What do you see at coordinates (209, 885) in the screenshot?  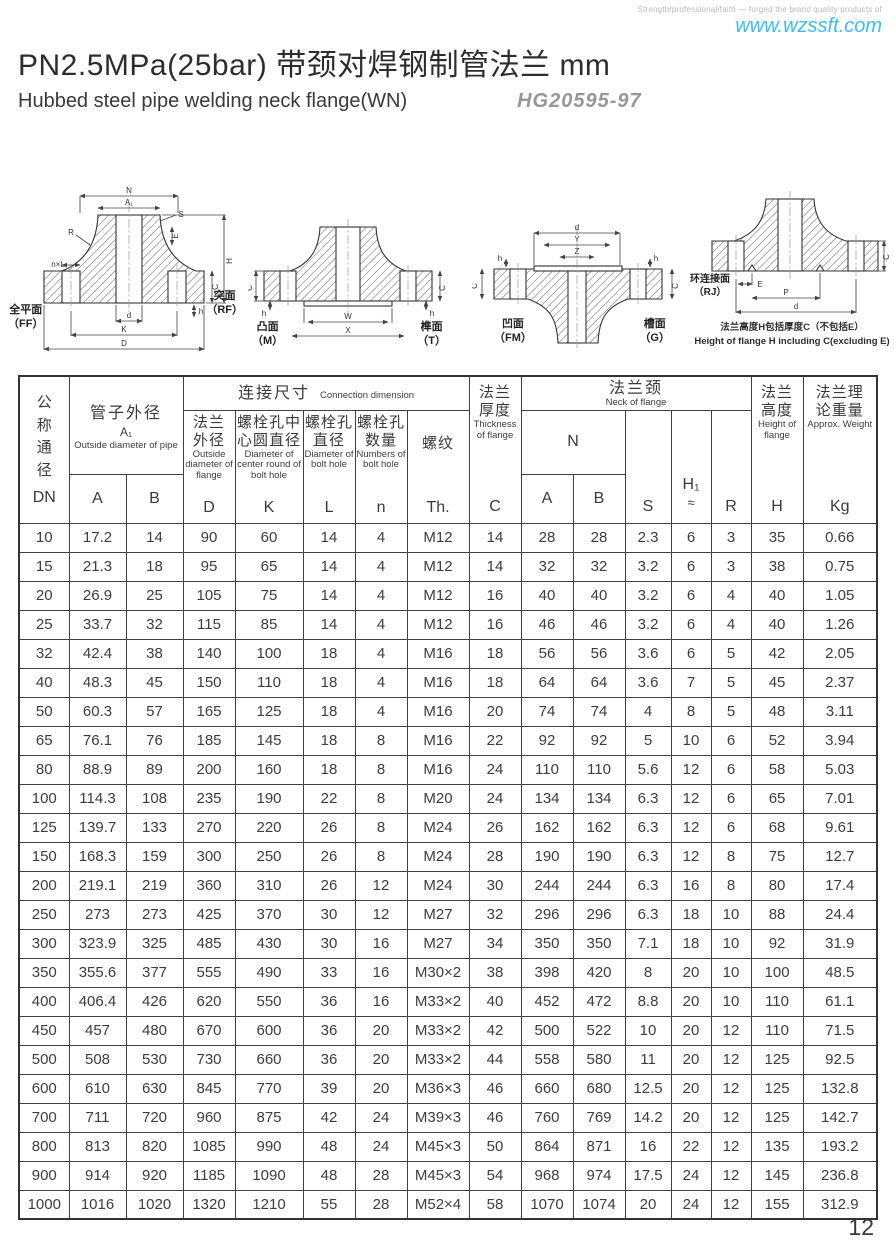 I see `table-cell: 360` at bounding box center [209, 885].